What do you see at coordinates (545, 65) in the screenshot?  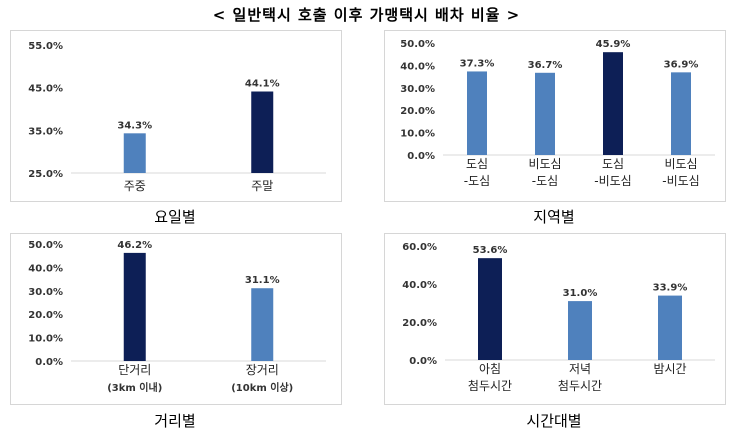 I see `data-label: 36.7%` at bounding box center [545, 65].